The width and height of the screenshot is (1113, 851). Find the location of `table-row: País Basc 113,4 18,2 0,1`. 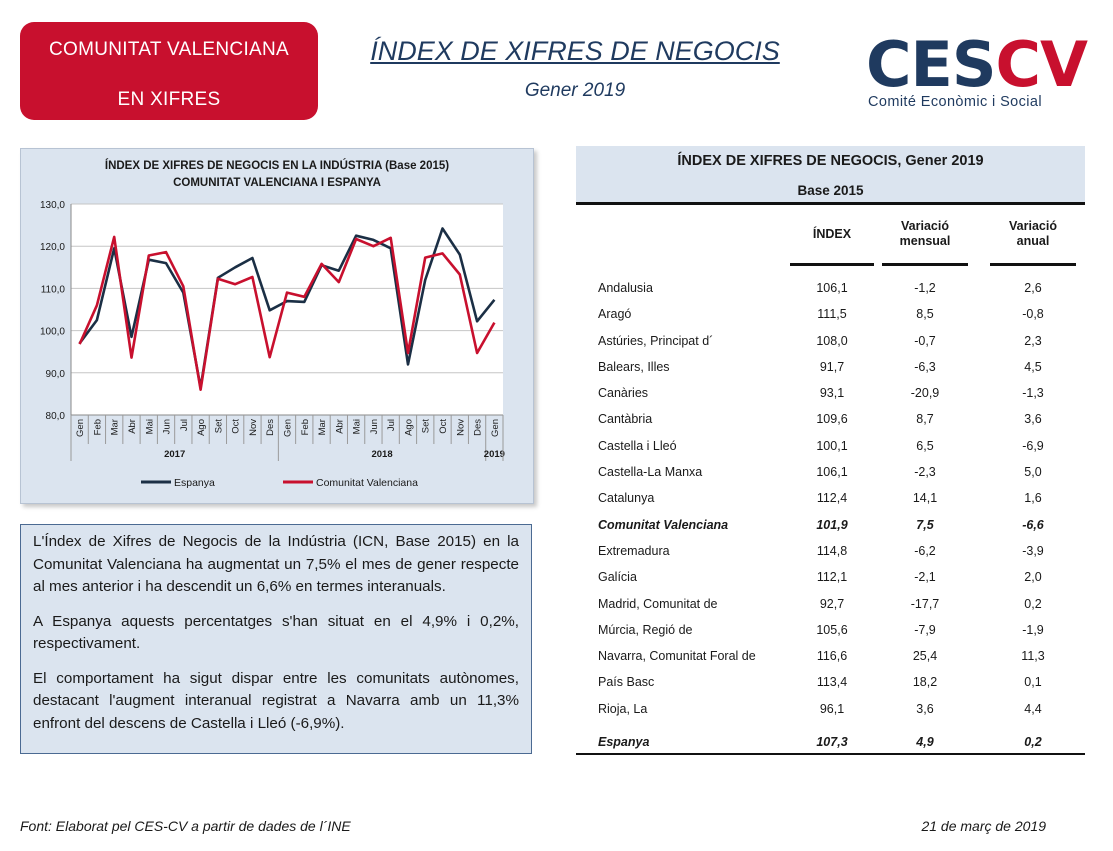

table-row: País Basc 113,4 18,2 0,1 is located at coordinates (830, 685).